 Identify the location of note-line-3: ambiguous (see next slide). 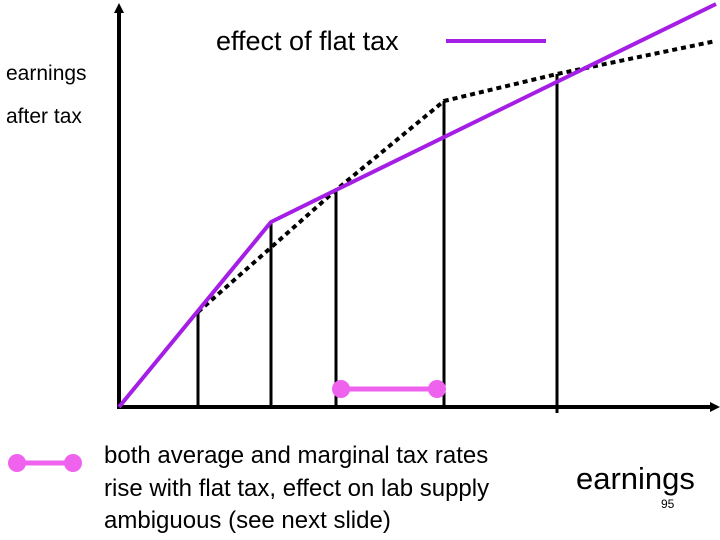
(247, 521).